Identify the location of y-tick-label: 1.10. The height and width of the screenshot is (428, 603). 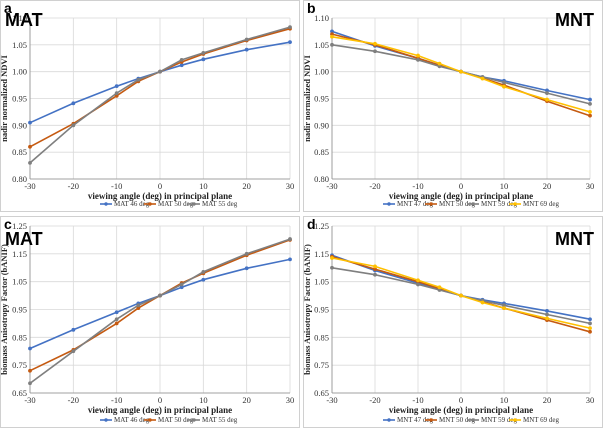
(19, 18).